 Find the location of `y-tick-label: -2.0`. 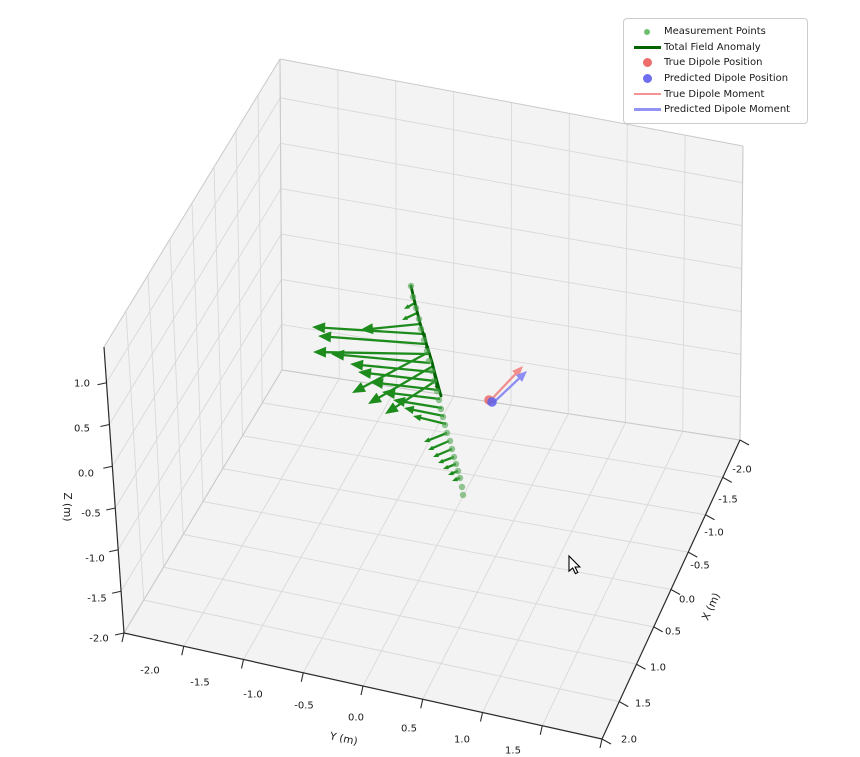

y-tick-label: -2.0 is located at coordinates (150, 671).